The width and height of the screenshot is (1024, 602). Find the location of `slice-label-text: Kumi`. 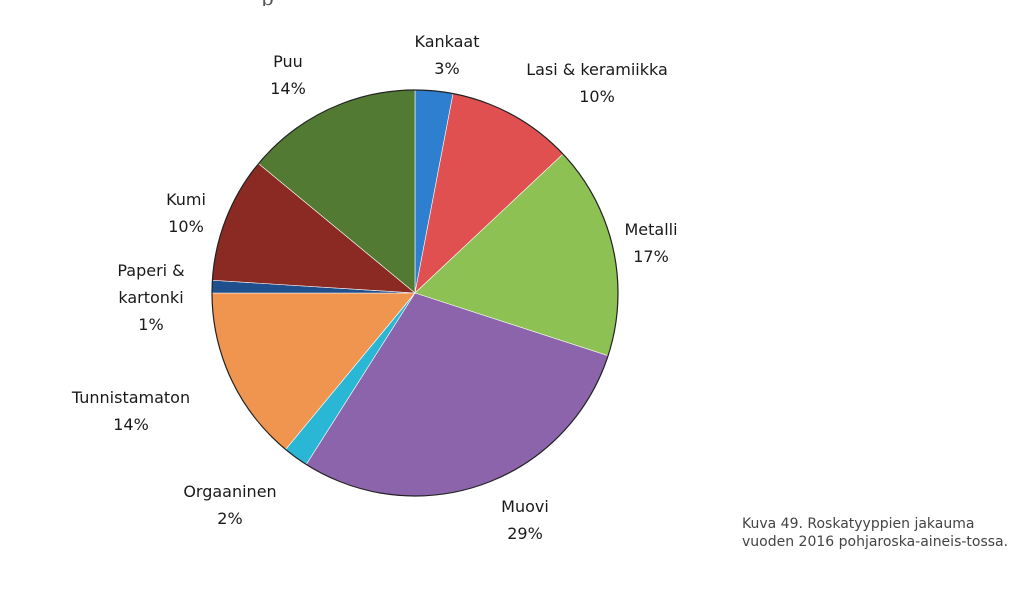

slice-label-text: Kumi is located at coordinates (186, 199).